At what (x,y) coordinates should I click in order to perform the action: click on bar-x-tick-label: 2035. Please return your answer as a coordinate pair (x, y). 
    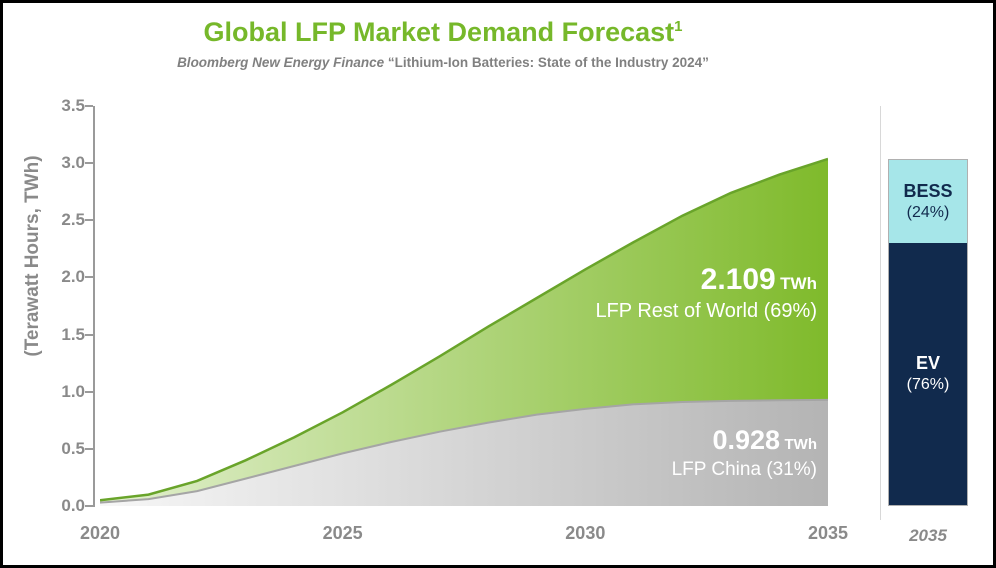
    Looking at the image, I should click on (928, 535).